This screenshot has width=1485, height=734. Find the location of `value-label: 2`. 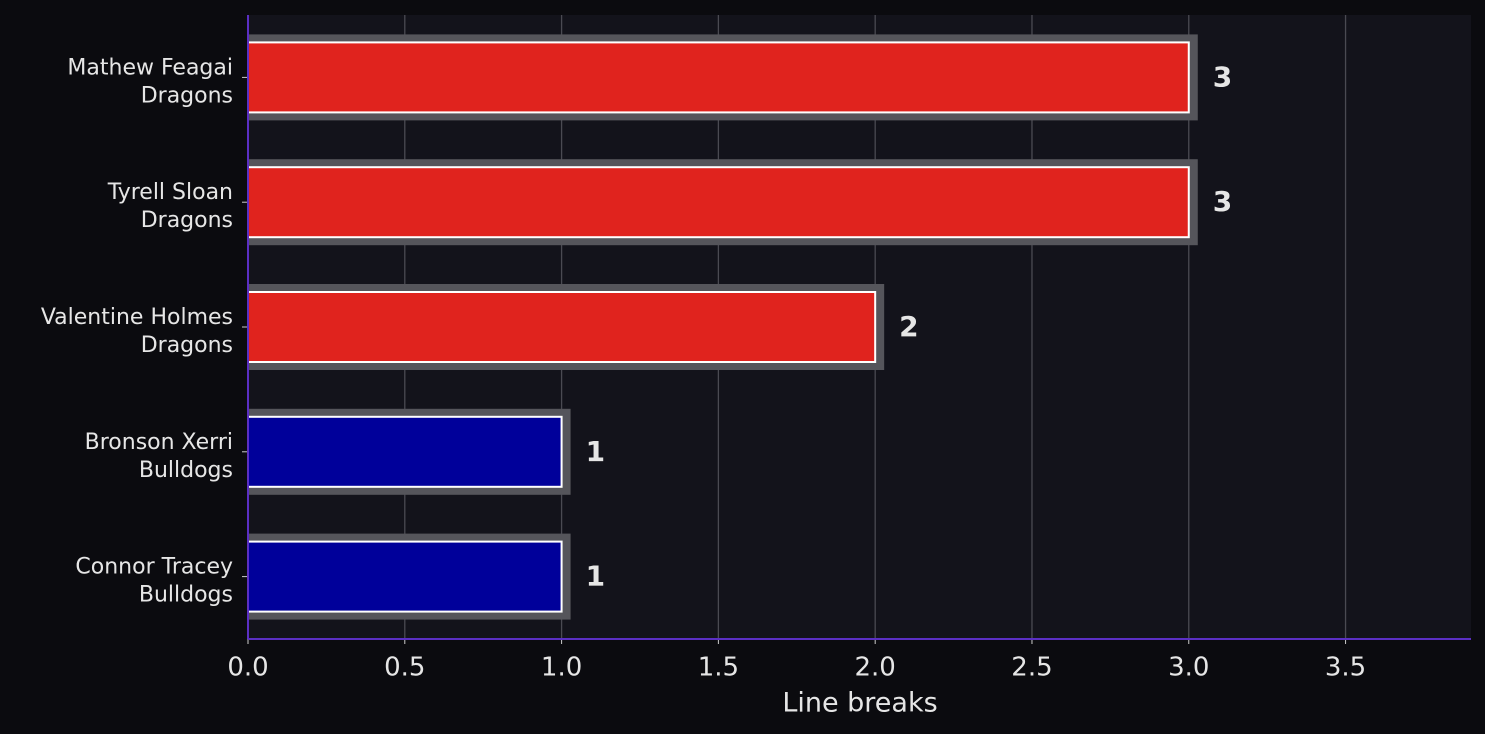

value-label: 2 is located at coordinates (908, 326).